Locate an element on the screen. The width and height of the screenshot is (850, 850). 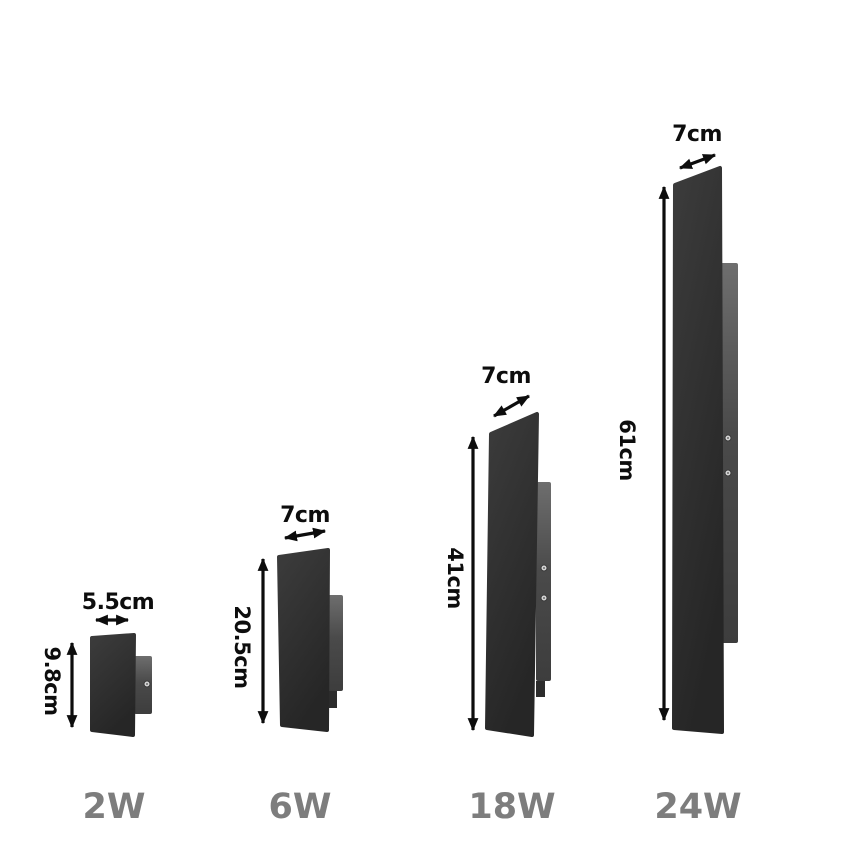
height-dimension-label: 9.8cm is located at coordinates (52, 680).